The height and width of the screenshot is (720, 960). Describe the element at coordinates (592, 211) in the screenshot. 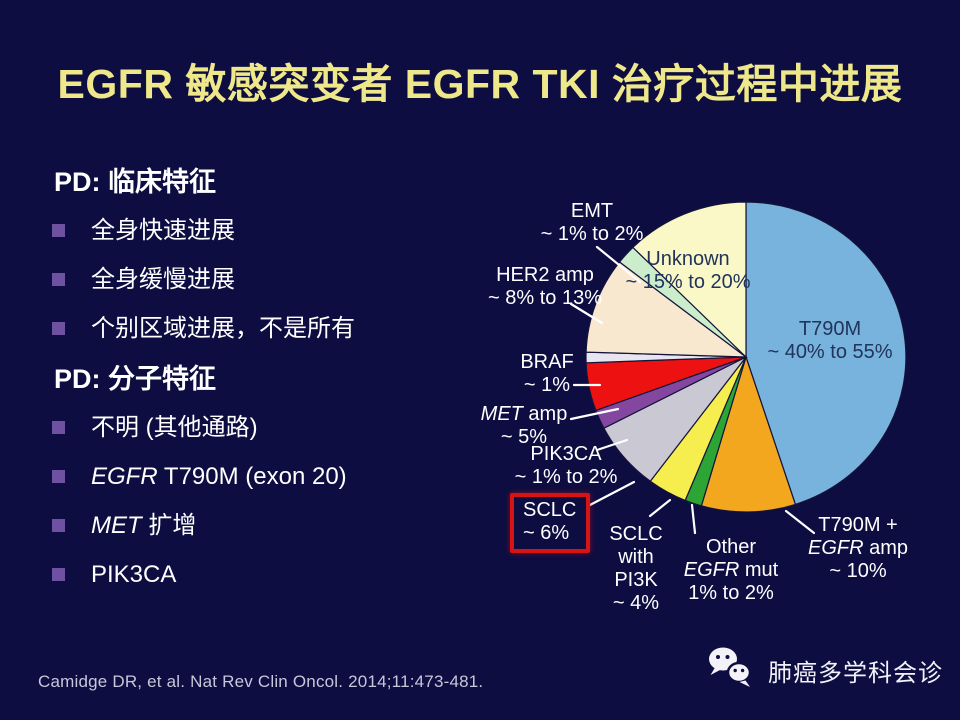

I see `pie-label-line: EMT` at that location.